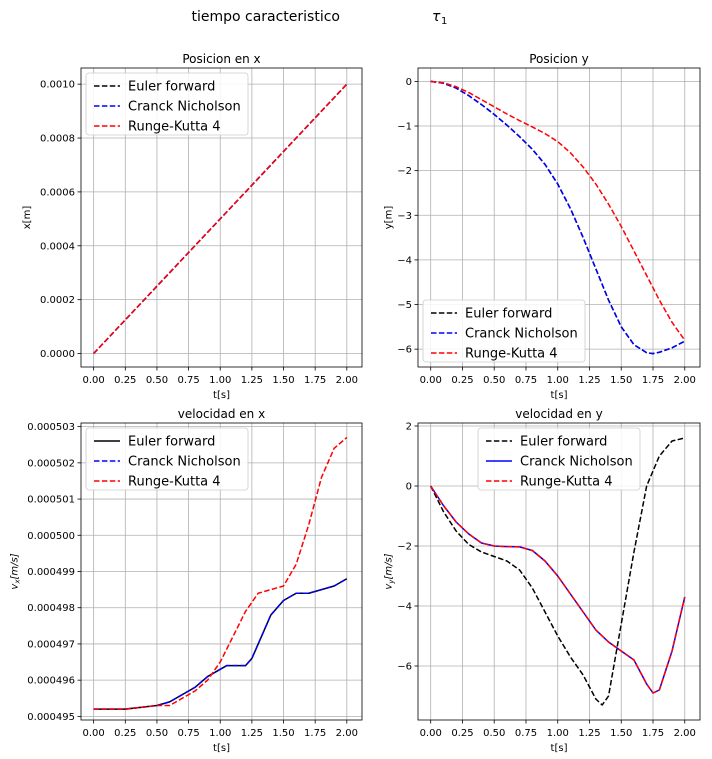 This screenshot has height=759, width=712. Describe the element at coordinates (221, 414) in the screenshot. I see `chart-title: velocidad en x` at that location.